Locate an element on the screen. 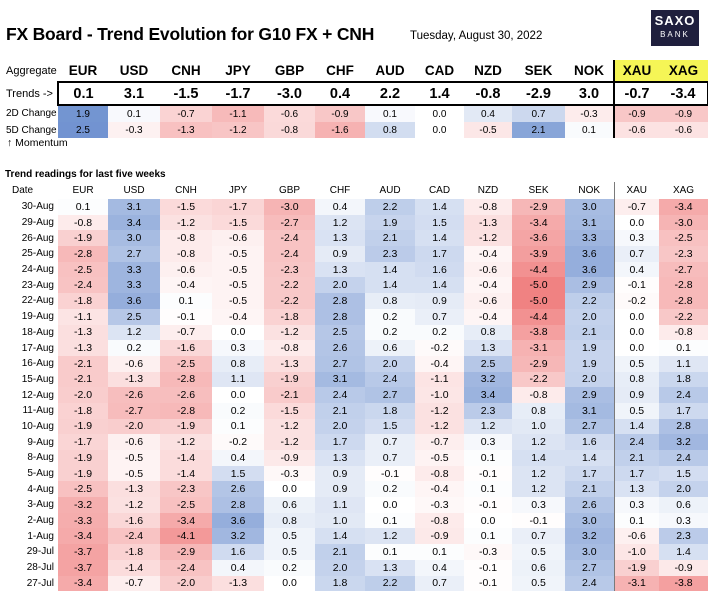 The height and width of the screenshot is (591, 708). history-cell-eur: -1.3 is located at coordinates (83, 333).